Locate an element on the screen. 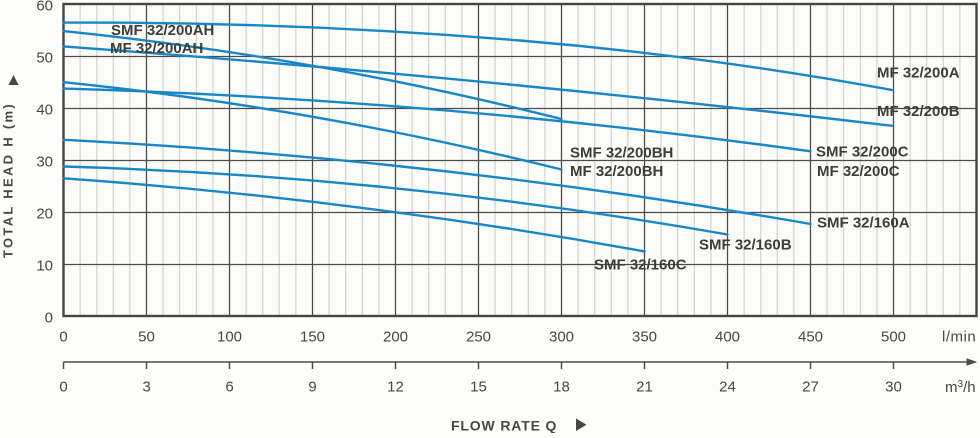 This screenshot has height=438, width=980. svg-text: SMF 32/200BH is located at coordinates (621, 153).